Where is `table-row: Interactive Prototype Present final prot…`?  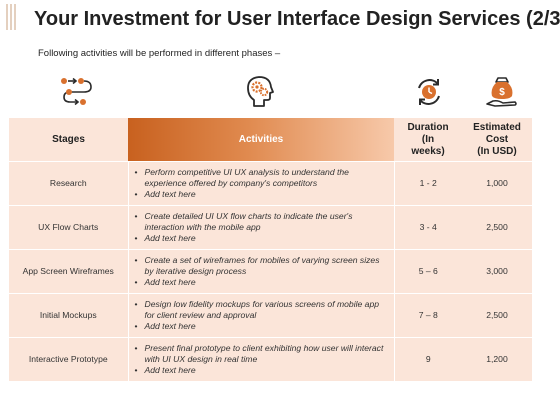 table-row: Interactive Prototype Present final prot… is located at coordinates (270, 359).